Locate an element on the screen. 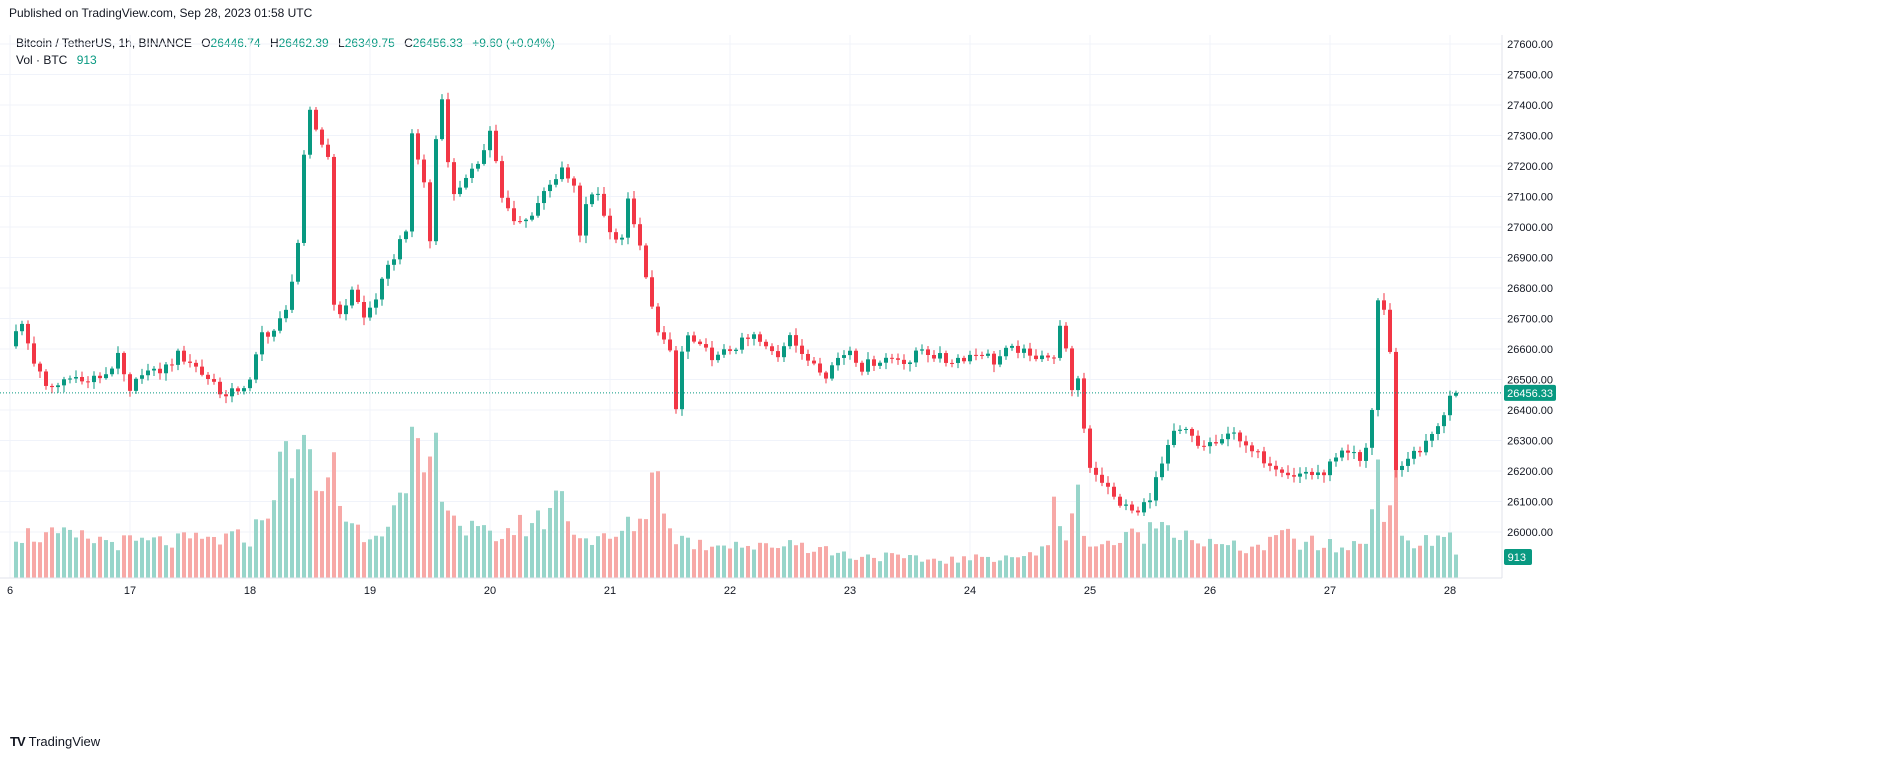  last-price-tag is located at coordinates (1530, 392).